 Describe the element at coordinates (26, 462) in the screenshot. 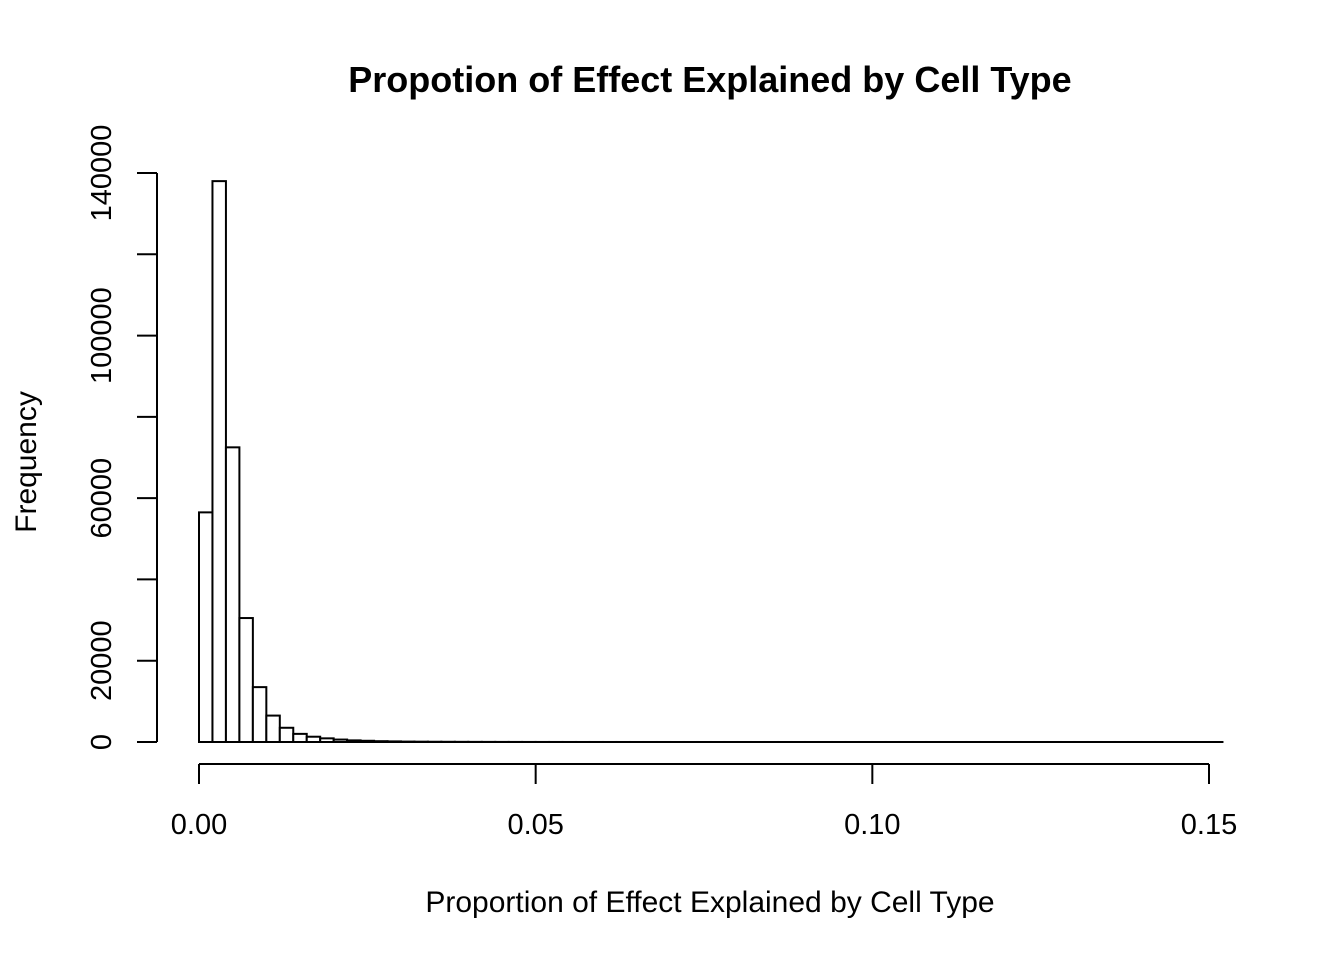

I see `y-axis-label: Frequency` at that location.